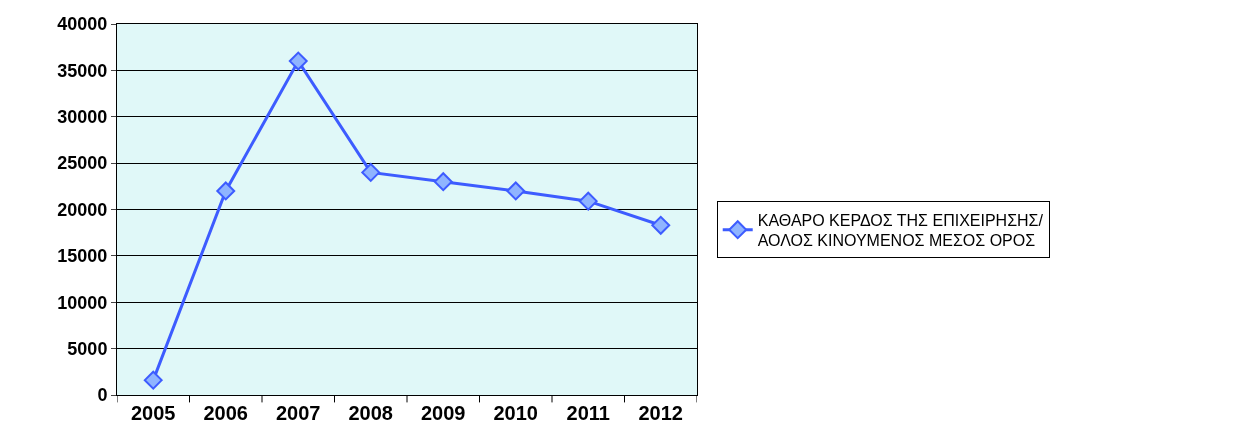 The width and height of the screenshot is (1259, 448). Describe the element at coordinates (370, 413) in the screenshot. I see `x-tick-label: 2008` at that location.